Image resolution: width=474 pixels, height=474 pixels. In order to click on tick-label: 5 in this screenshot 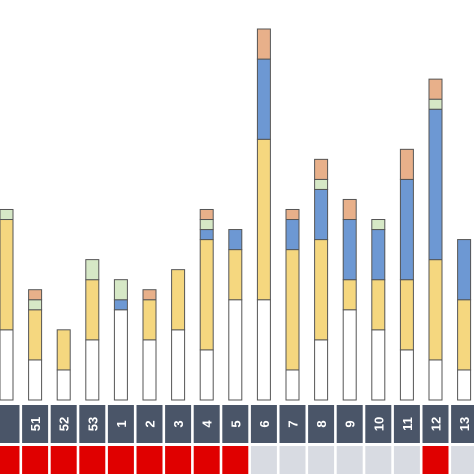, I will do `click(235, 423)`.